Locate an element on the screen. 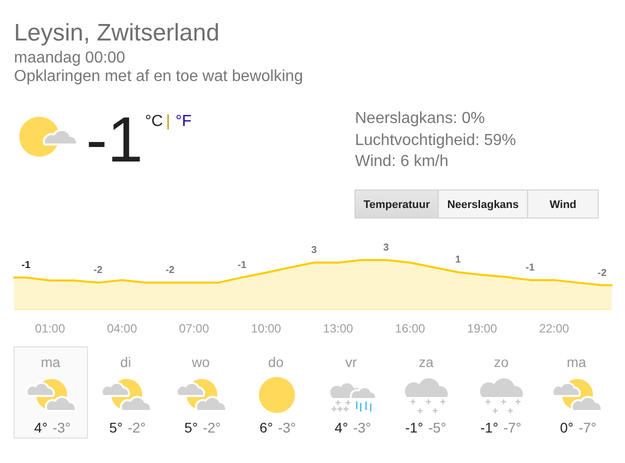 The width and height of the screenshot is (625, 463). text: Temperatuur is located at coordinates (397, 205).